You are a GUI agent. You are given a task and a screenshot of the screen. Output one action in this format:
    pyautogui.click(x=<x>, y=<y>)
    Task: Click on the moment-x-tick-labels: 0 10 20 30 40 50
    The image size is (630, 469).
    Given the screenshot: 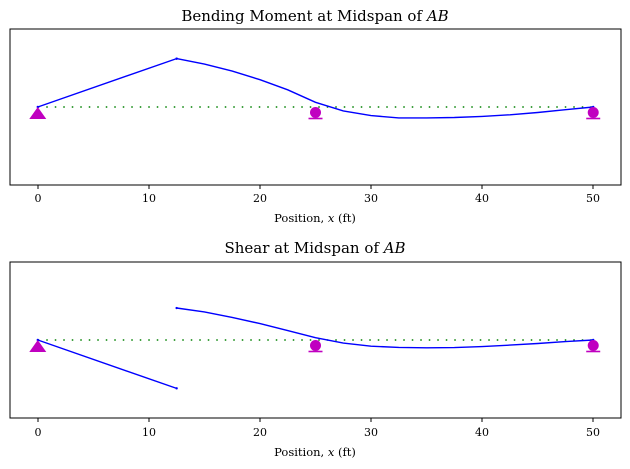 What is the action you would take?
    pyautogui.click(x=318, y=198)
    